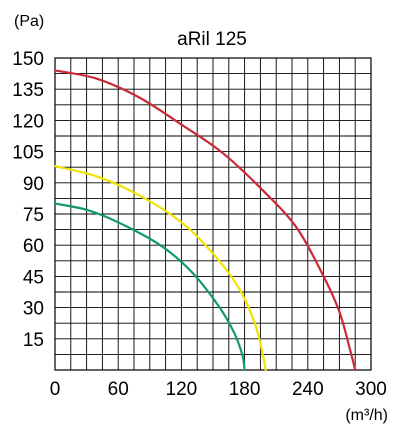  Describe the element at coordinates (245, 389) in the screenshot. I see `x-tick-label: 180` at that location.